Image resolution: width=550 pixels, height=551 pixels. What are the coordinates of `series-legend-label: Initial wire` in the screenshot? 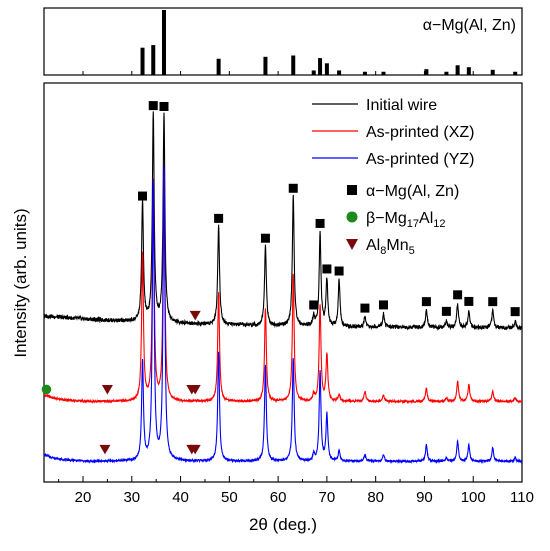 It's located at (401, 105).